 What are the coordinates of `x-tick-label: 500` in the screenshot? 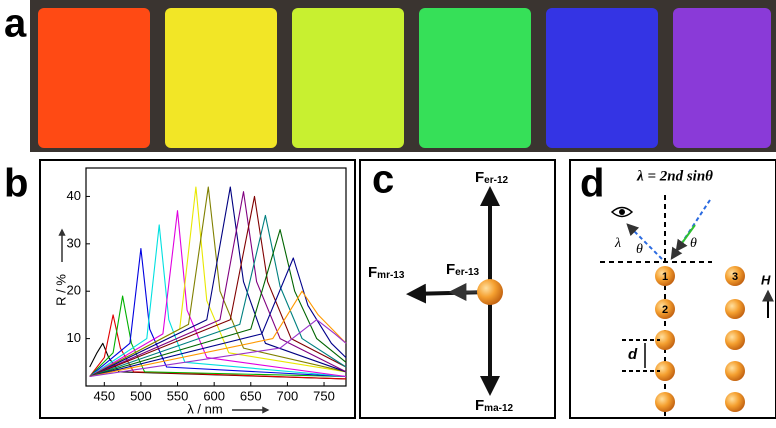 It's located at (141, 395).